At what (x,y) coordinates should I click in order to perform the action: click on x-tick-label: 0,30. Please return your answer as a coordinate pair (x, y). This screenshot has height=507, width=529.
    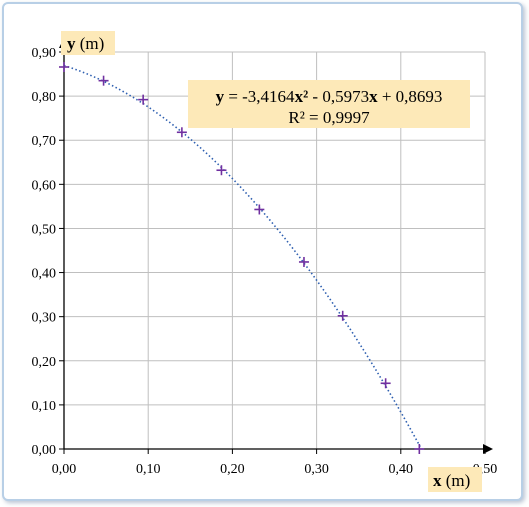
    Looking at the image, I should click on (316, 469).